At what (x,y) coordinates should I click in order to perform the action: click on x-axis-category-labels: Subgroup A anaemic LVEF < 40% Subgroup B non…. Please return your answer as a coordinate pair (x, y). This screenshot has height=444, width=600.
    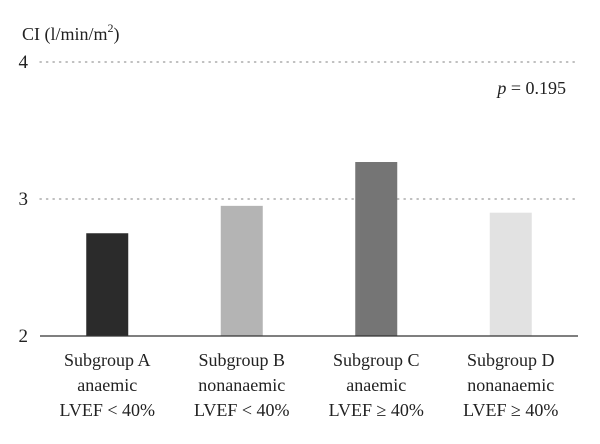
    Looking at the image, I should click on (309, 385).